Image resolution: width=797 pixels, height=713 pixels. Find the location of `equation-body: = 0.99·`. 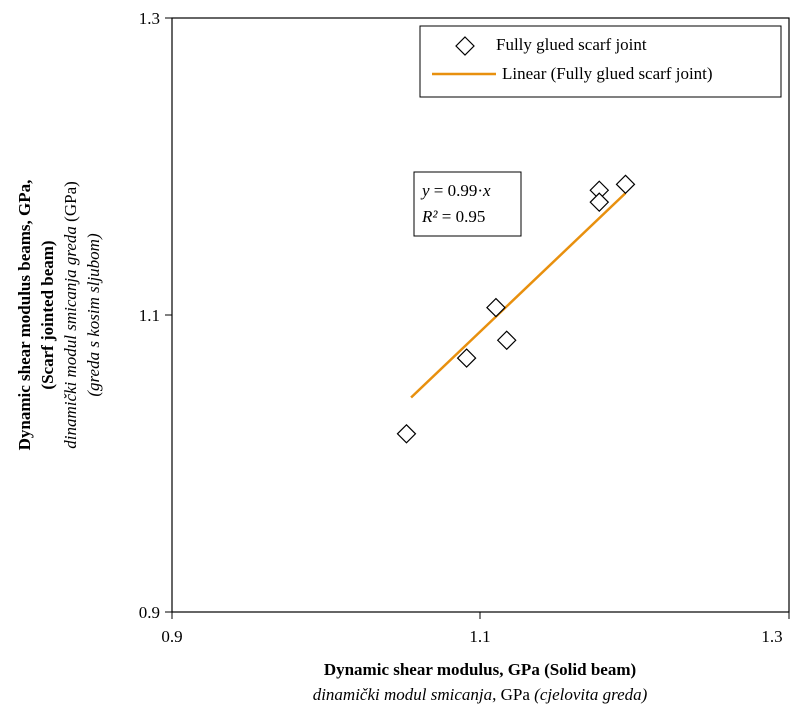

equation-body: = 0.99· is located at coordinates (457, 190).